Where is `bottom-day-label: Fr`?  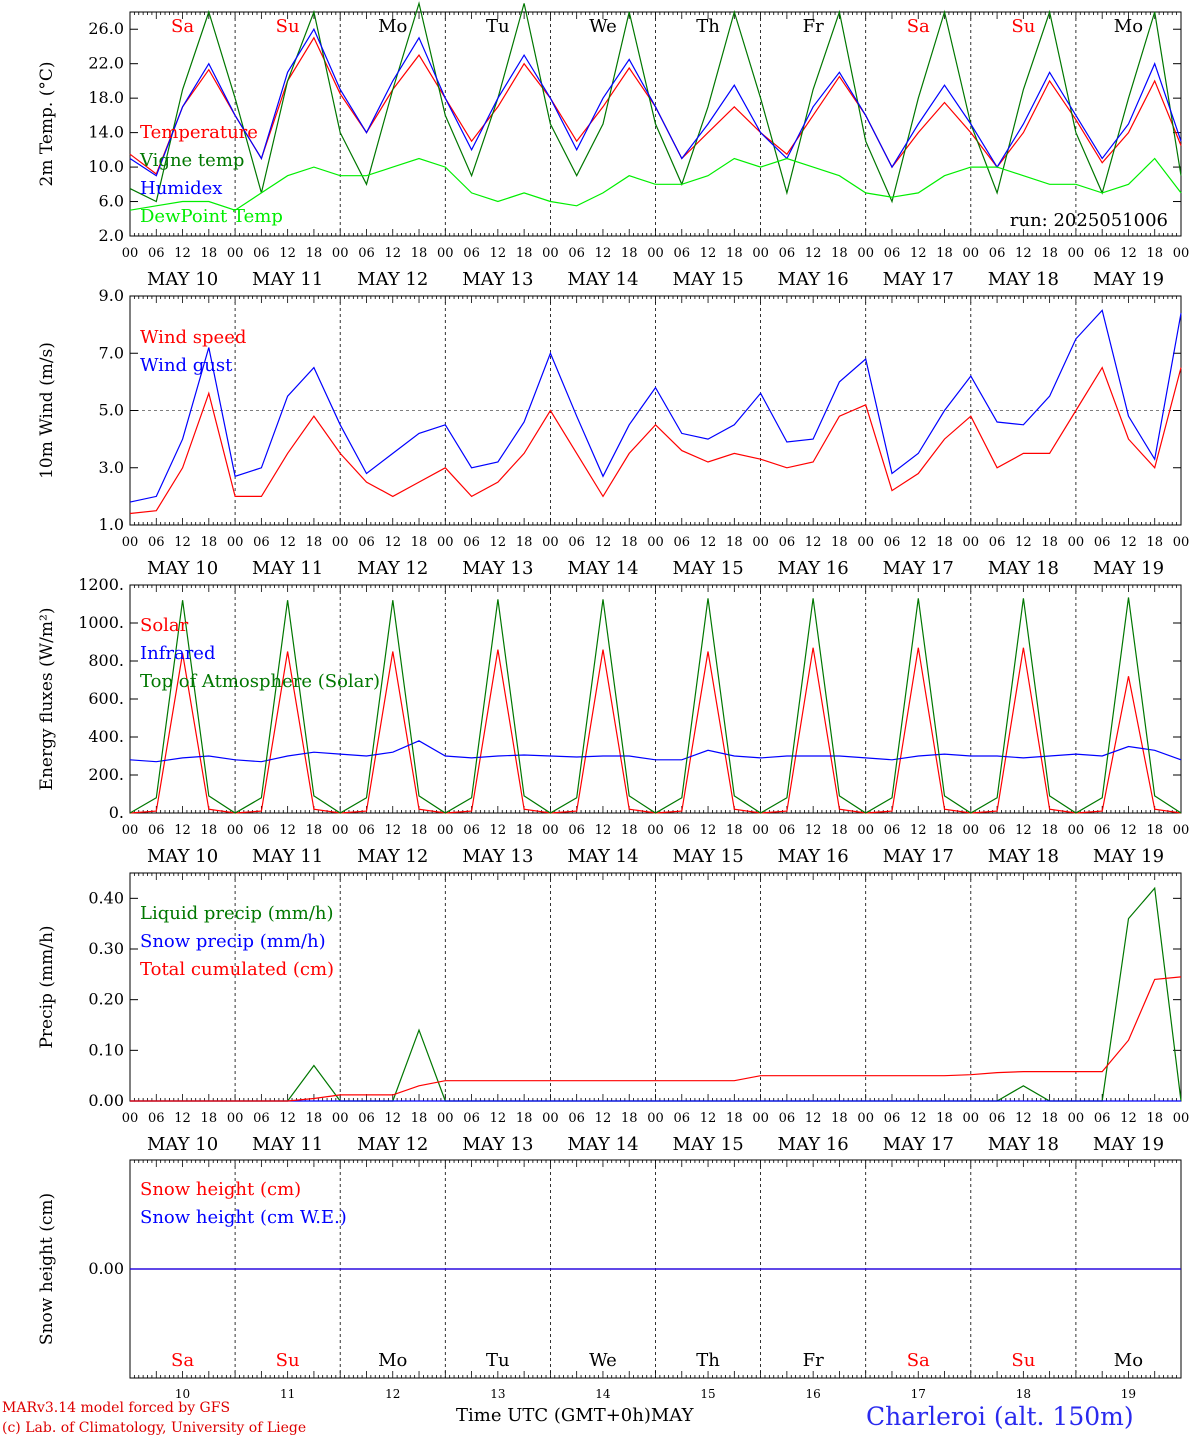
bottom-day-label: Fr is located at coordinates (813, 1360).